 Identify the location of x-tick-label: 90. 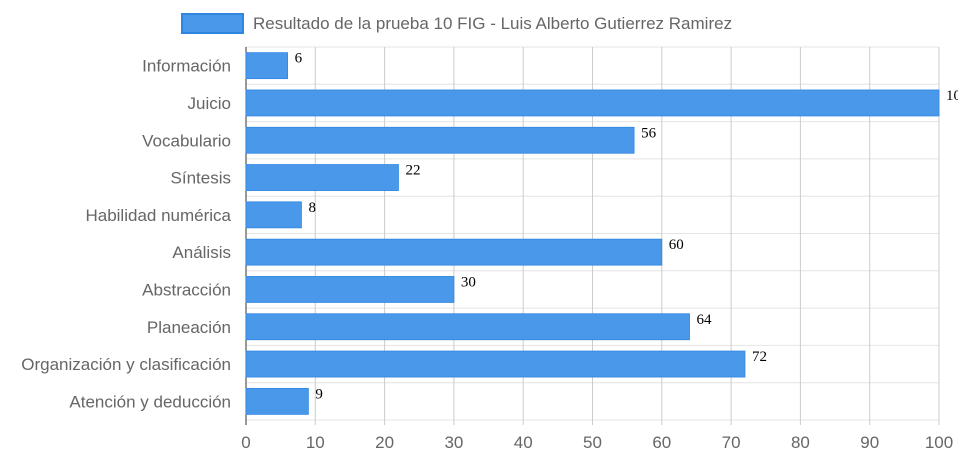
(869, 442).